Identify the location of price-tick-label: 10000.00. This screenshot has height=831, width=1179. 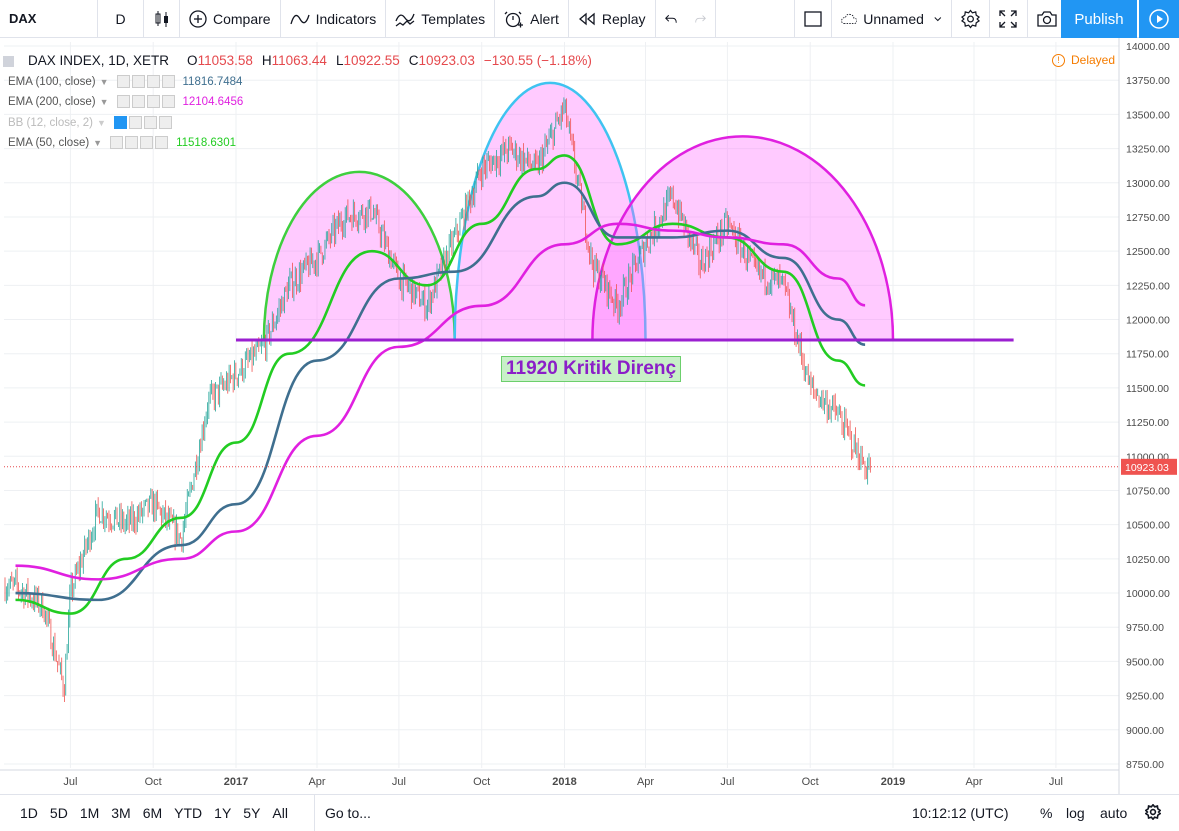
(1148, 594).